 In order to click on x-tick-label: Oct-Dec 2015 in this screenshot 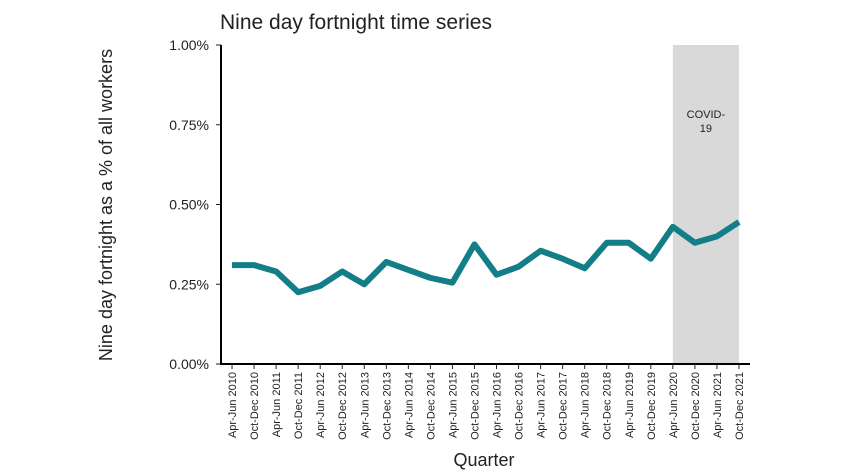, I will do `click(475, 406)`.